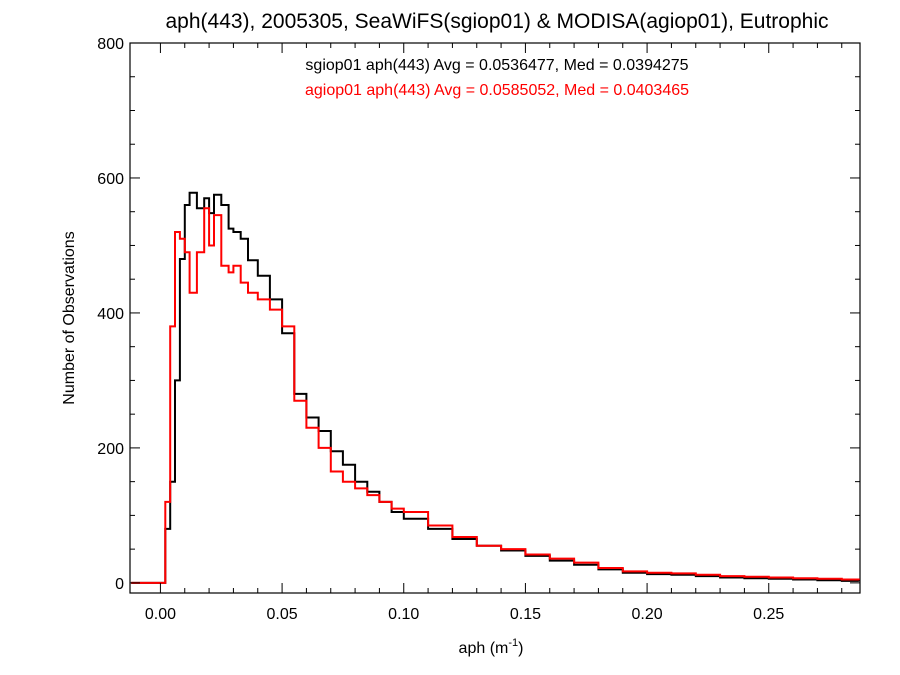  I want to click on y-tick-label: 400, so click(110, 314).